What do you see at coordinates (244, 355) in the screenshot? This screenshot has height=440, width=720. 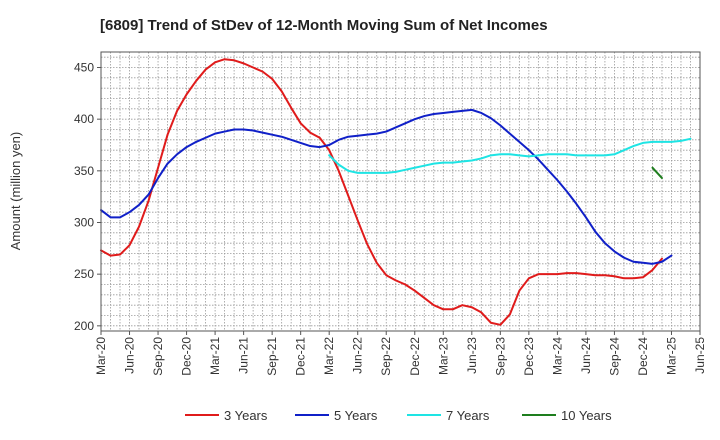 I see `x-tick-label: Jun-21` at bounding box center [244, 355].